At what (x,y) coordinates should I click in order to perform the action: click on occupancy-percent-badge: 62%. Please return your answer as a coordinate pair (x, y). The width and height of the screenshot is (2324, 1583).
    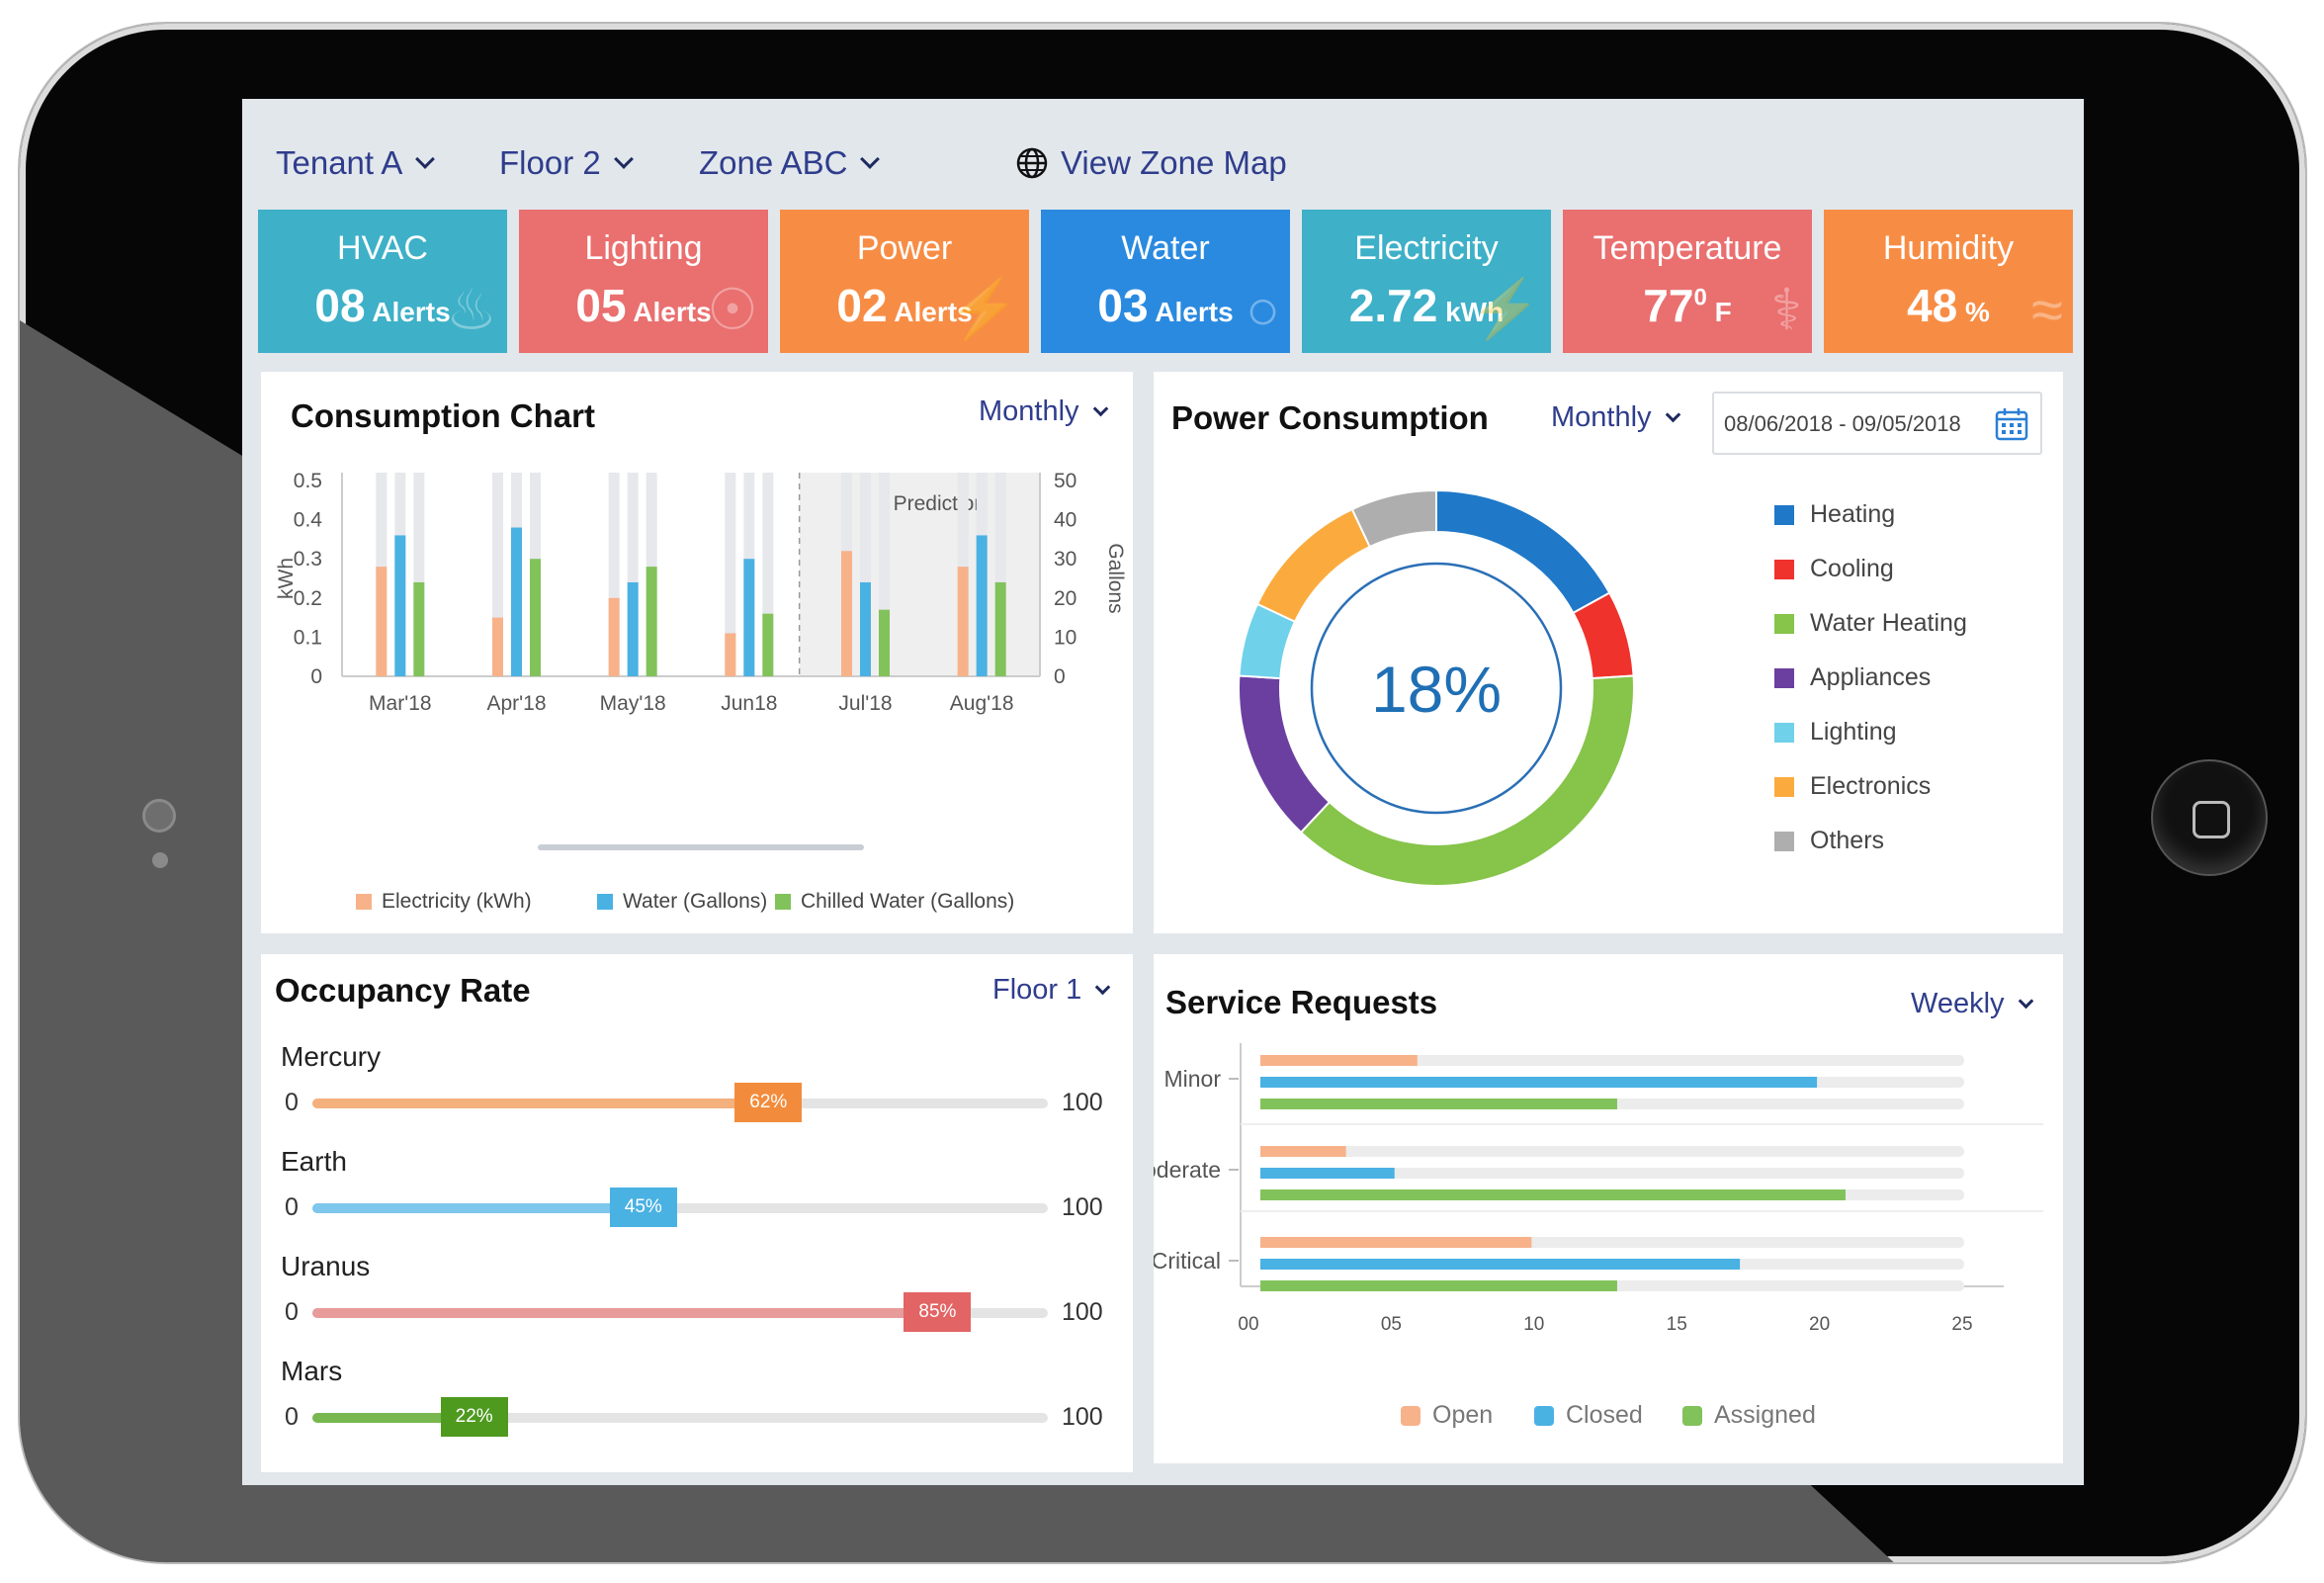
    Looking at the image, I should click on (768, 1102).